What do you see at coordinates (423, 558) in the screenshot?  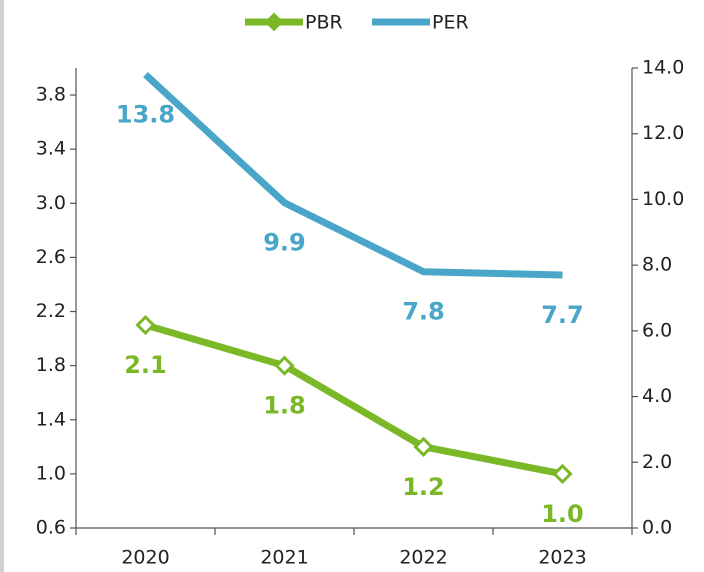 I see `x-tick-label: 2022` at bounding box center [423, 558].